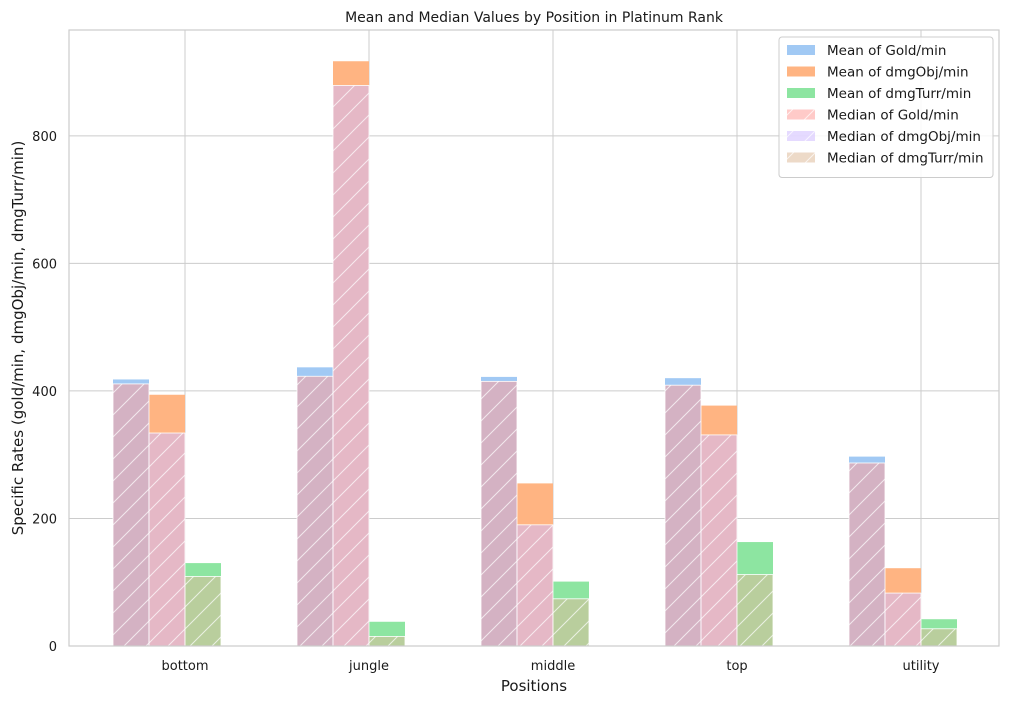 The width and height of the screenshot is (1009, 704). Describe the element at coordinates (898, 73) in the screenshot. I see `legend-label: Mean of dmgObj/min` at that location.